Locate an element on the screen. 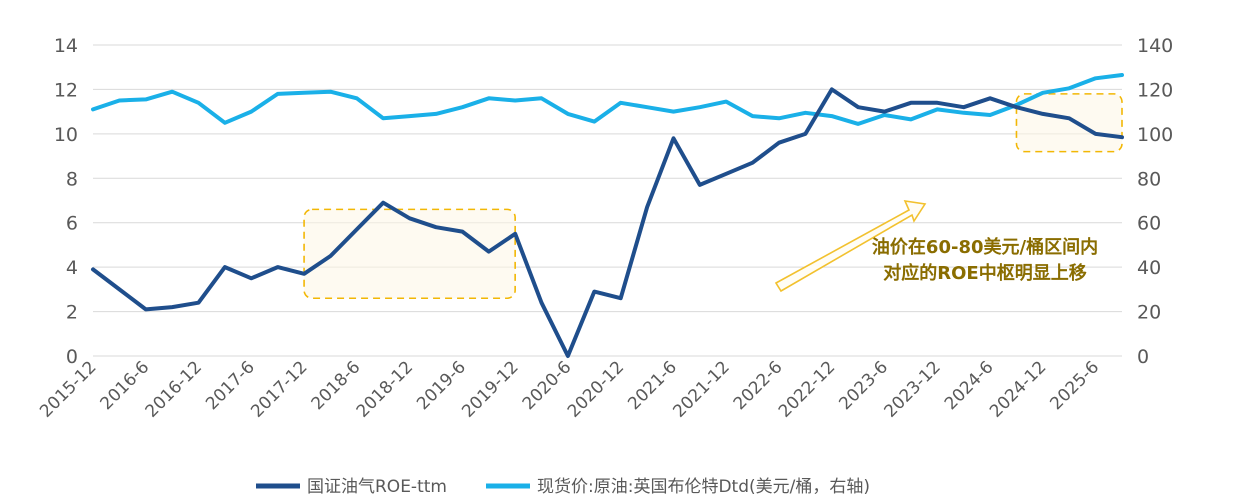  left-axis-ticks: 0 2 4 6 8 10 12 14 is located at coordinates (66, 201).